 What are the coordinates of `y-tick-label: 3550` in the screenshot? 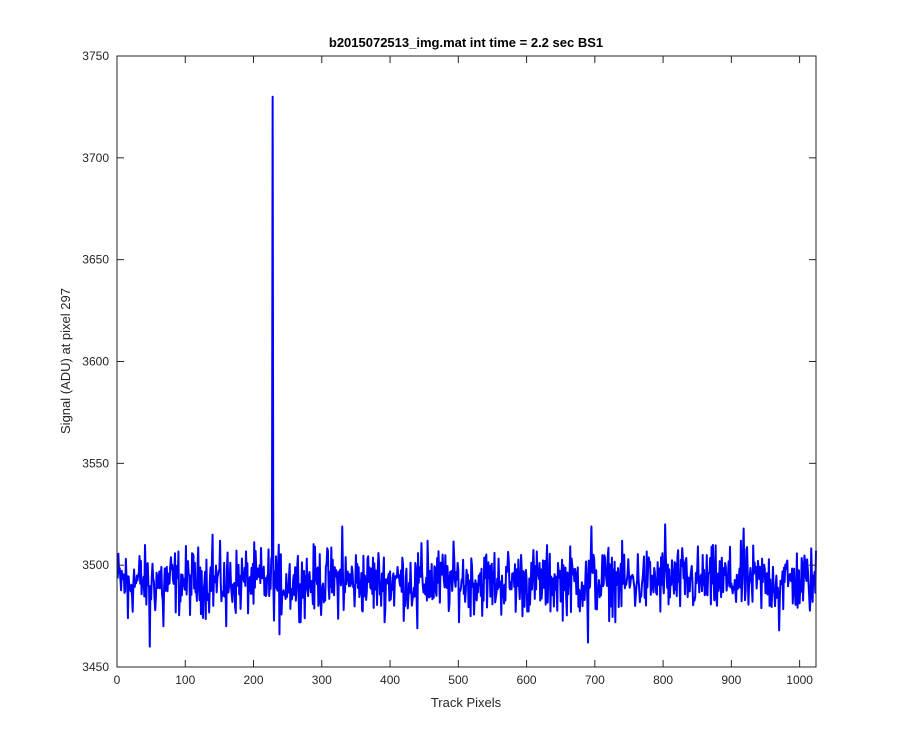 It's located at (95, 463).